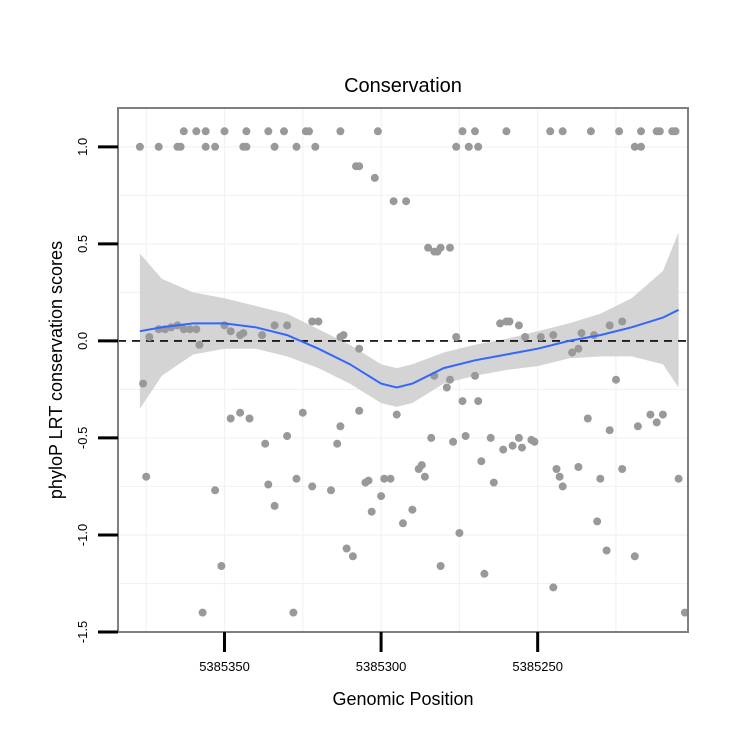 The width and height of the screenshot is (750, 750). What do you see at coordinates (381, 666) in the screenshot?
I see `x-tick-label: 5385300` at bounding box center [381, 666].